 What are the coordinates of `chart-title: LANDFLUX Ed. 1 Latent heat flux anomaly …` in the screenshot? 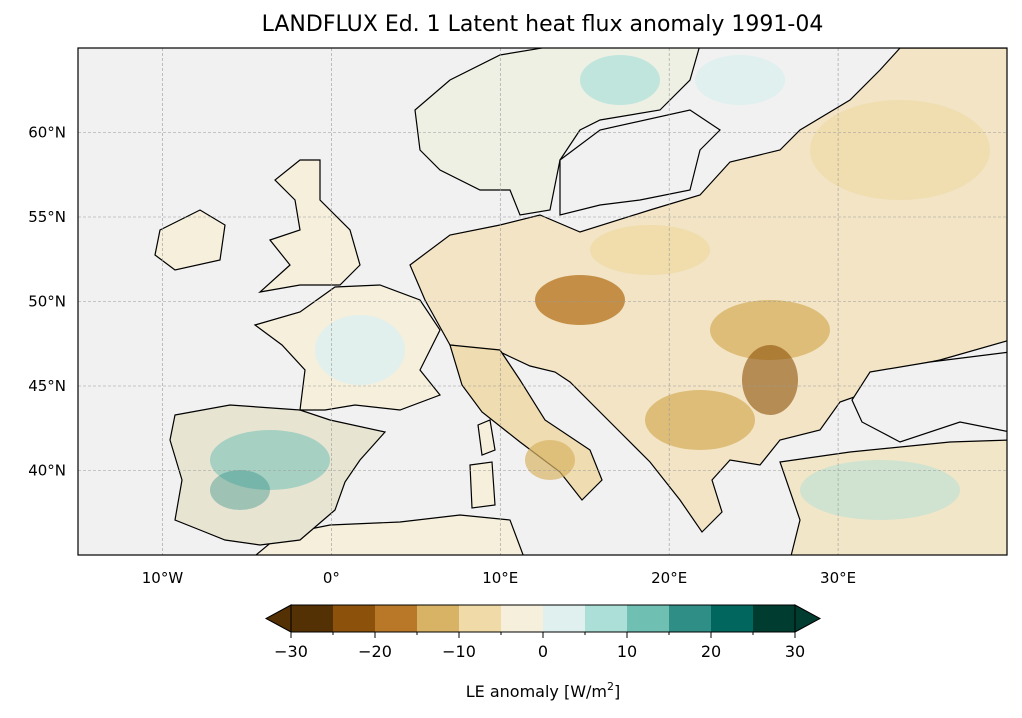 It's located at (542, 24).